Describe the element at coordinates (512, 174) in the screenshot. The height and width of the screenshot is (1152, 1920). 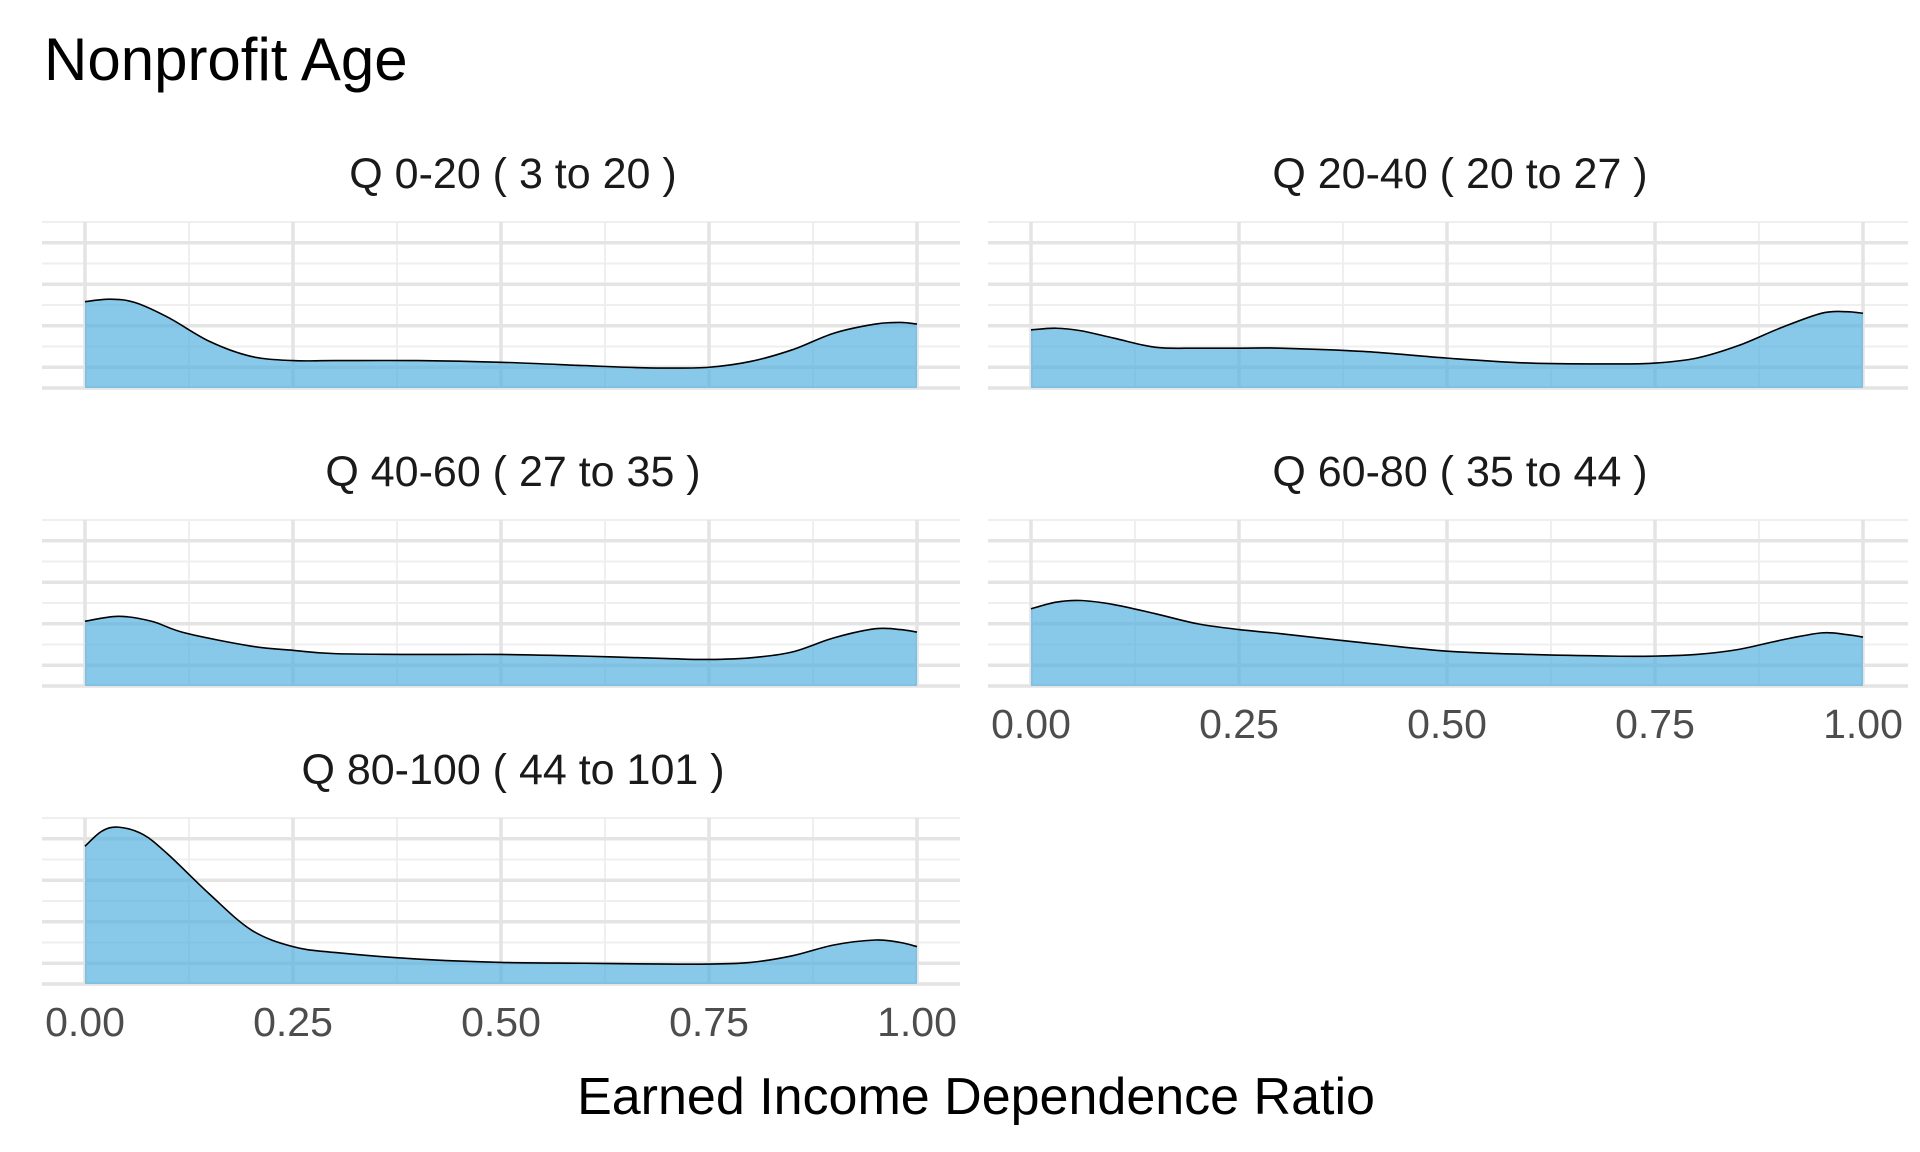
I see `facet-strip-label: Q 0-20 ( 3 to 20 )` at that location.